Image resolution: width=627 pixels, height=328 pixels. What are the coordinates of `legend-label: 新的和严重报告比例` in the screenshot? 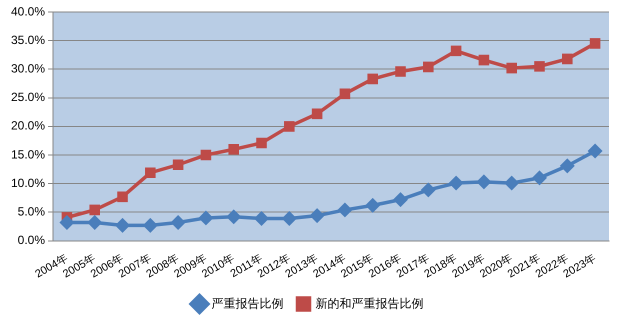 It's located at (370, 303).